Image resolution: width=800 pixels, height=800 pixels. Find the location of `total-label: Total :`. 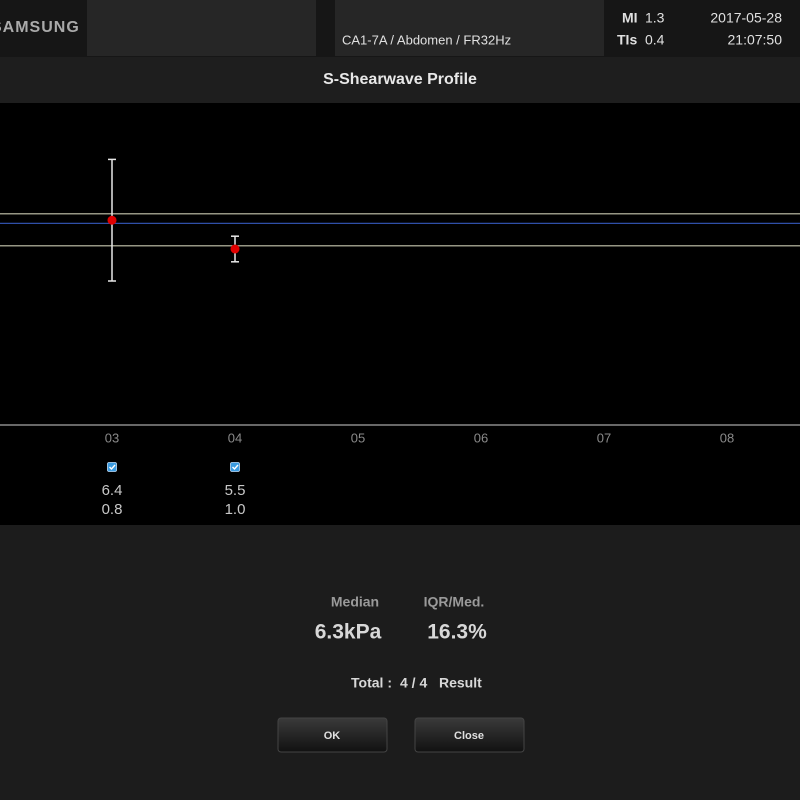

total-label: Total : is located at coordinates (371, 683).